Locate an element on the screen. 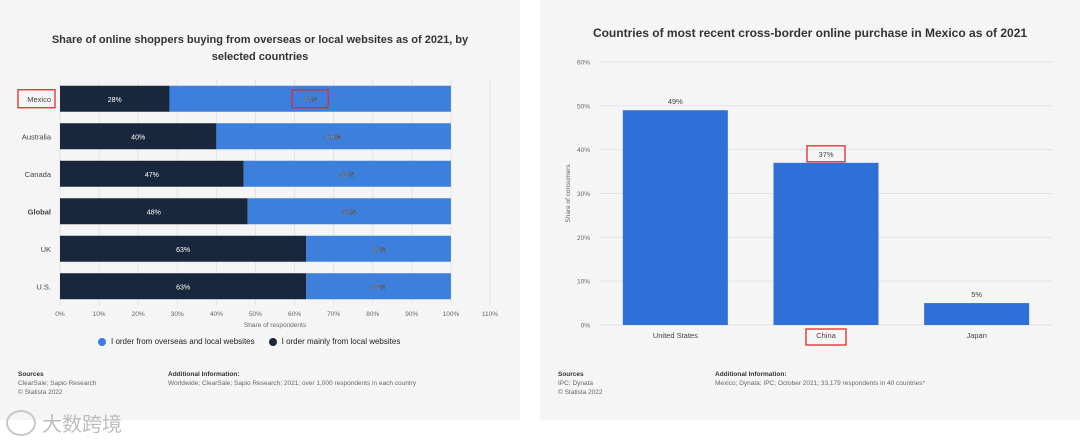  legend-label-overseas: I order from overseas and local websites is located at coordinates (183, 341).